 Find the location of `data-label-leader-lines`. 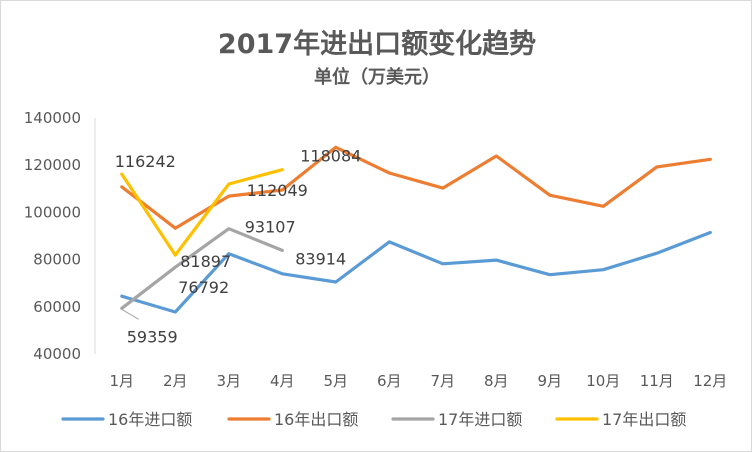

data-label-leader-lines is located at coordinates (130, 314).